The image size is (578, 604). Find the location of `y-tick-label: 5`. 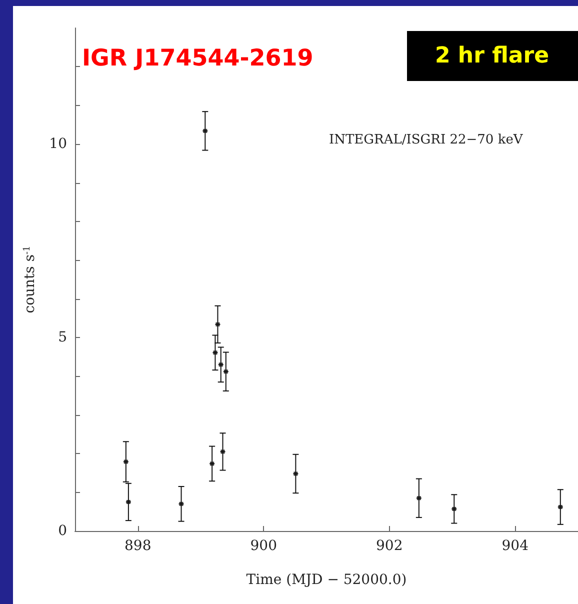

y-tick-label: 5 is located at coordinates (62, 338).